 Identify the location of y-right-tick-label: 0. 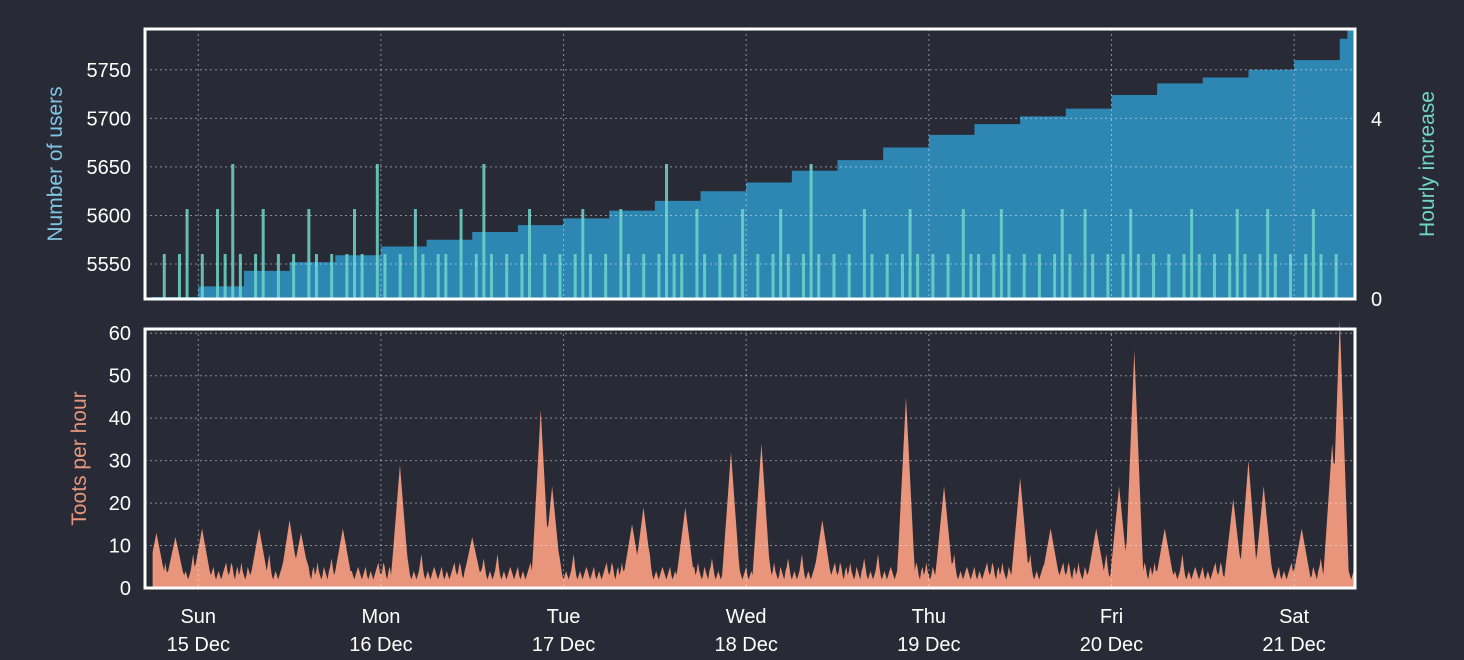
(1376, 300).